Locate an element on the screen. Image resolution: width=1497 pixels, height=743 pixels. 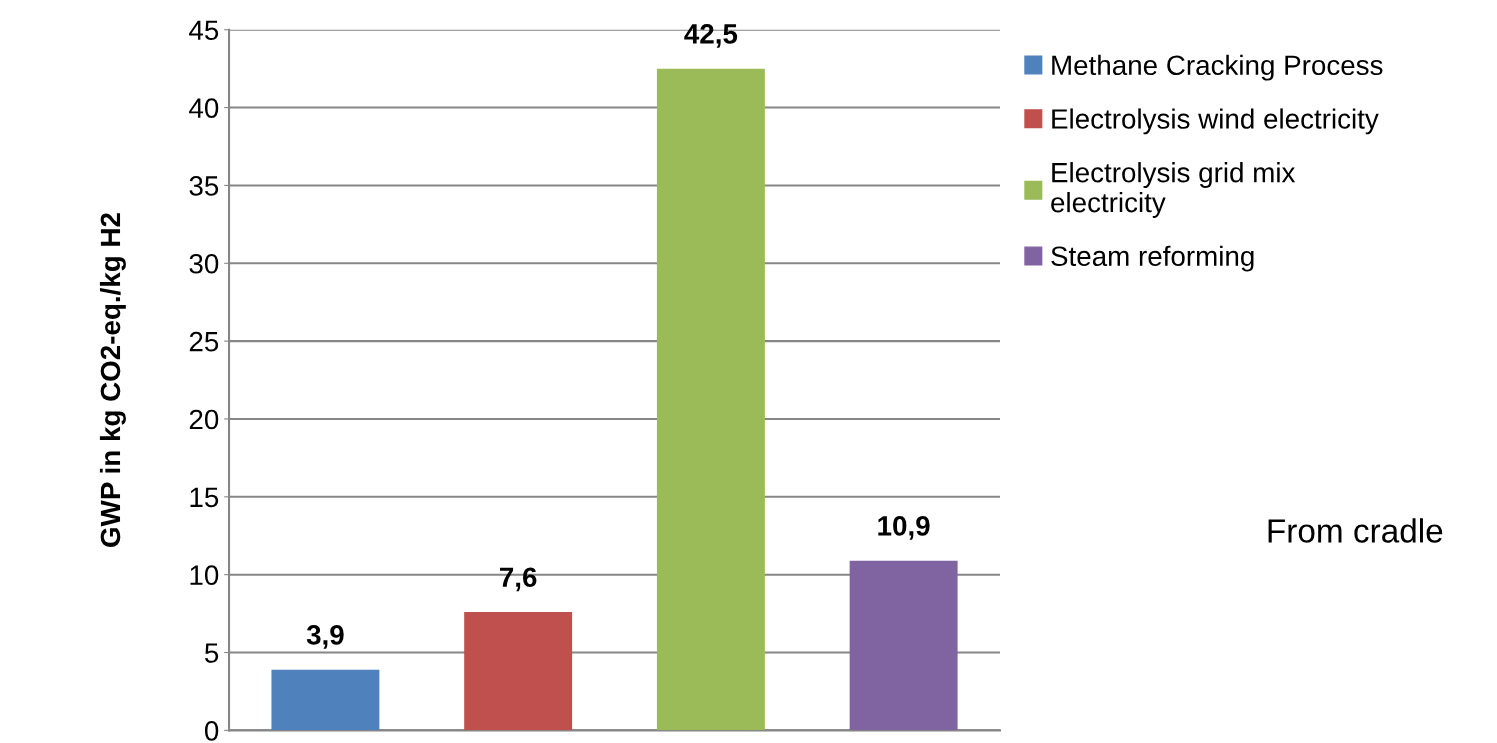
legend-label: Electrolysis wind electricity is located at coordinates (1215, 121).